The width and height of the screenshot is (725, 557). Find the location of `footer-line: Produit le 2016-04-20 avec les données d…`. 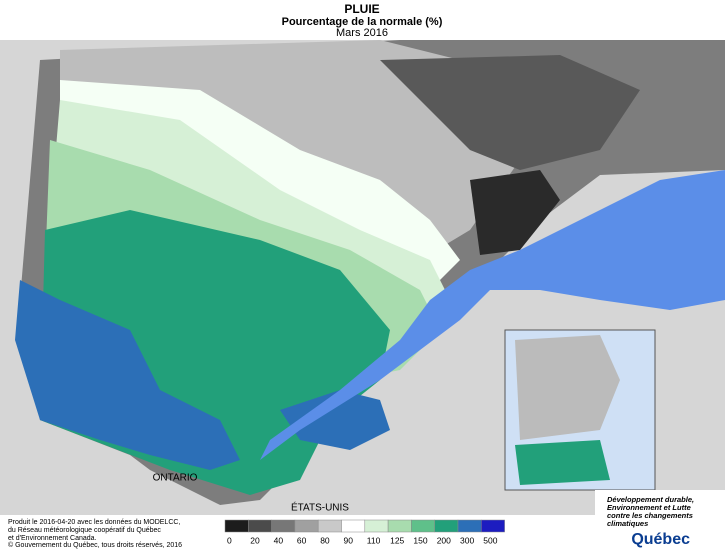

footer-line: Produit le 2016-04-20 avec les données d… is located at coordinates (94, 522).